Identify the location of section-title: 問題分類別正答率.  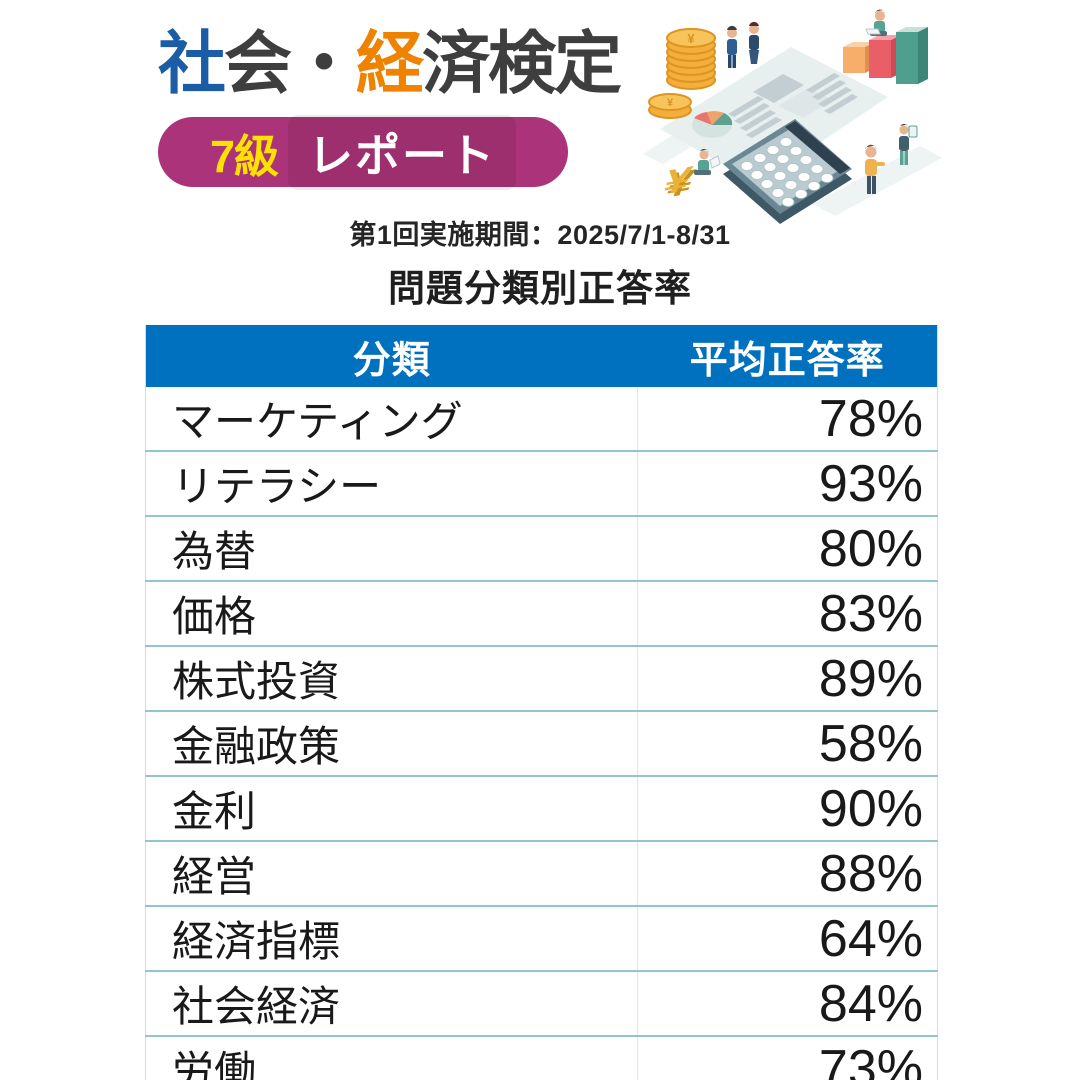
(540, 288).